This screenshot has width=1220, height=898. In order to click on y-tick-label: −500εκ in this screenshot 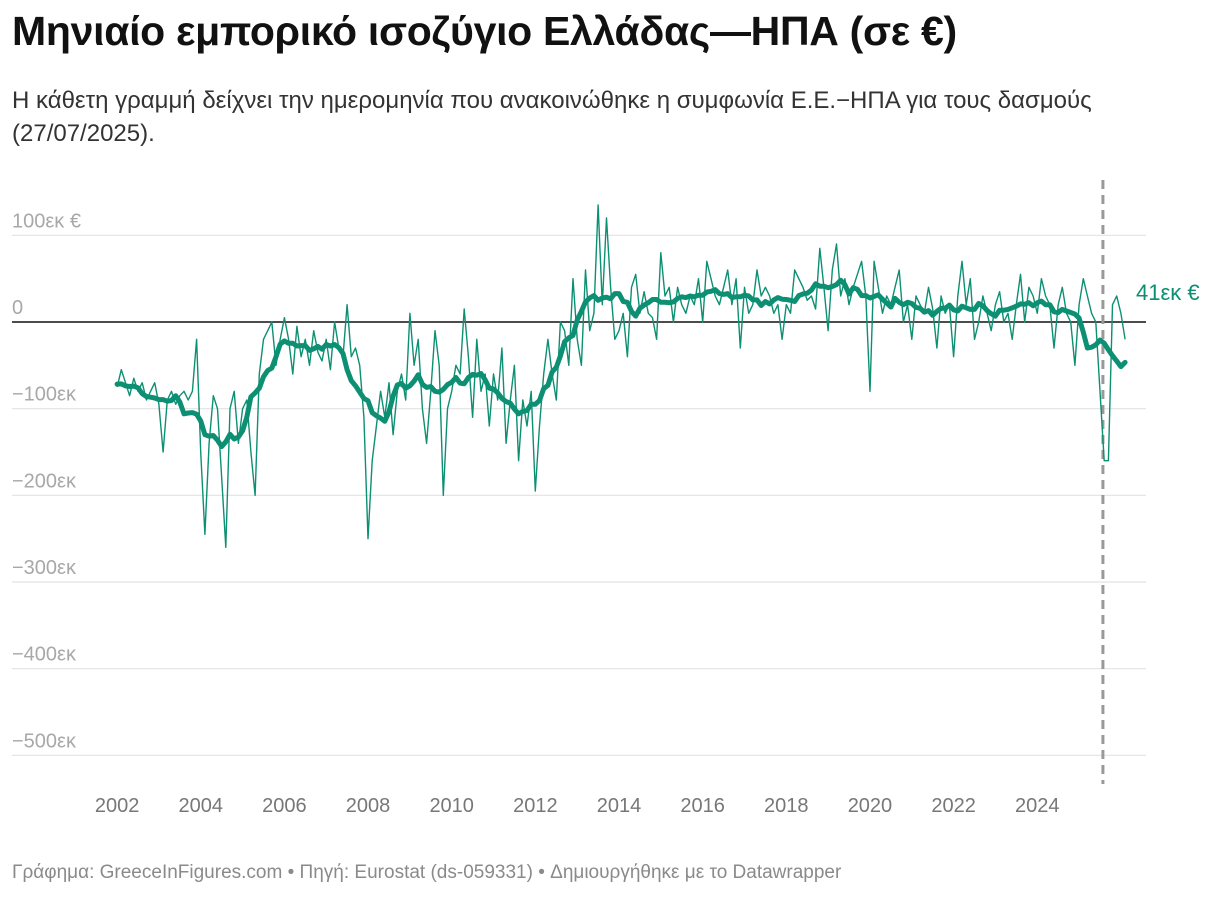, I will do `click(44, 741)`.